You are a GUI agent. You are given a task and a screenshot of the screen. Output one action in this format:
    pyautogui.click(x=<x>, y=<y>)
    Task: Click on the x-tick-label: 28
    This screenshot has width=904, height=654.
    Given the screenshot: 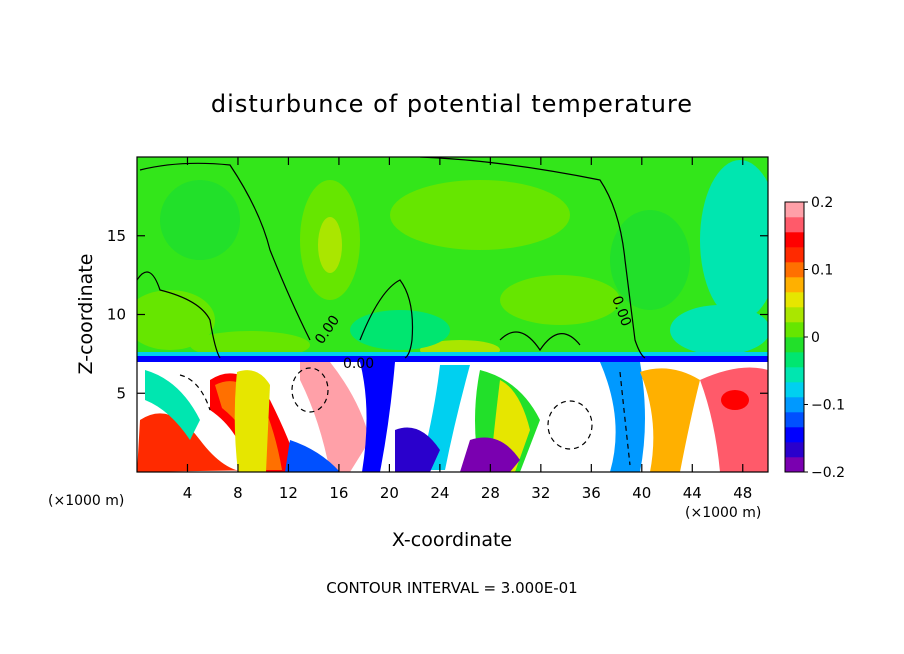 What is the action you would take?
    pyautogui.click(x=490, y=493)
    